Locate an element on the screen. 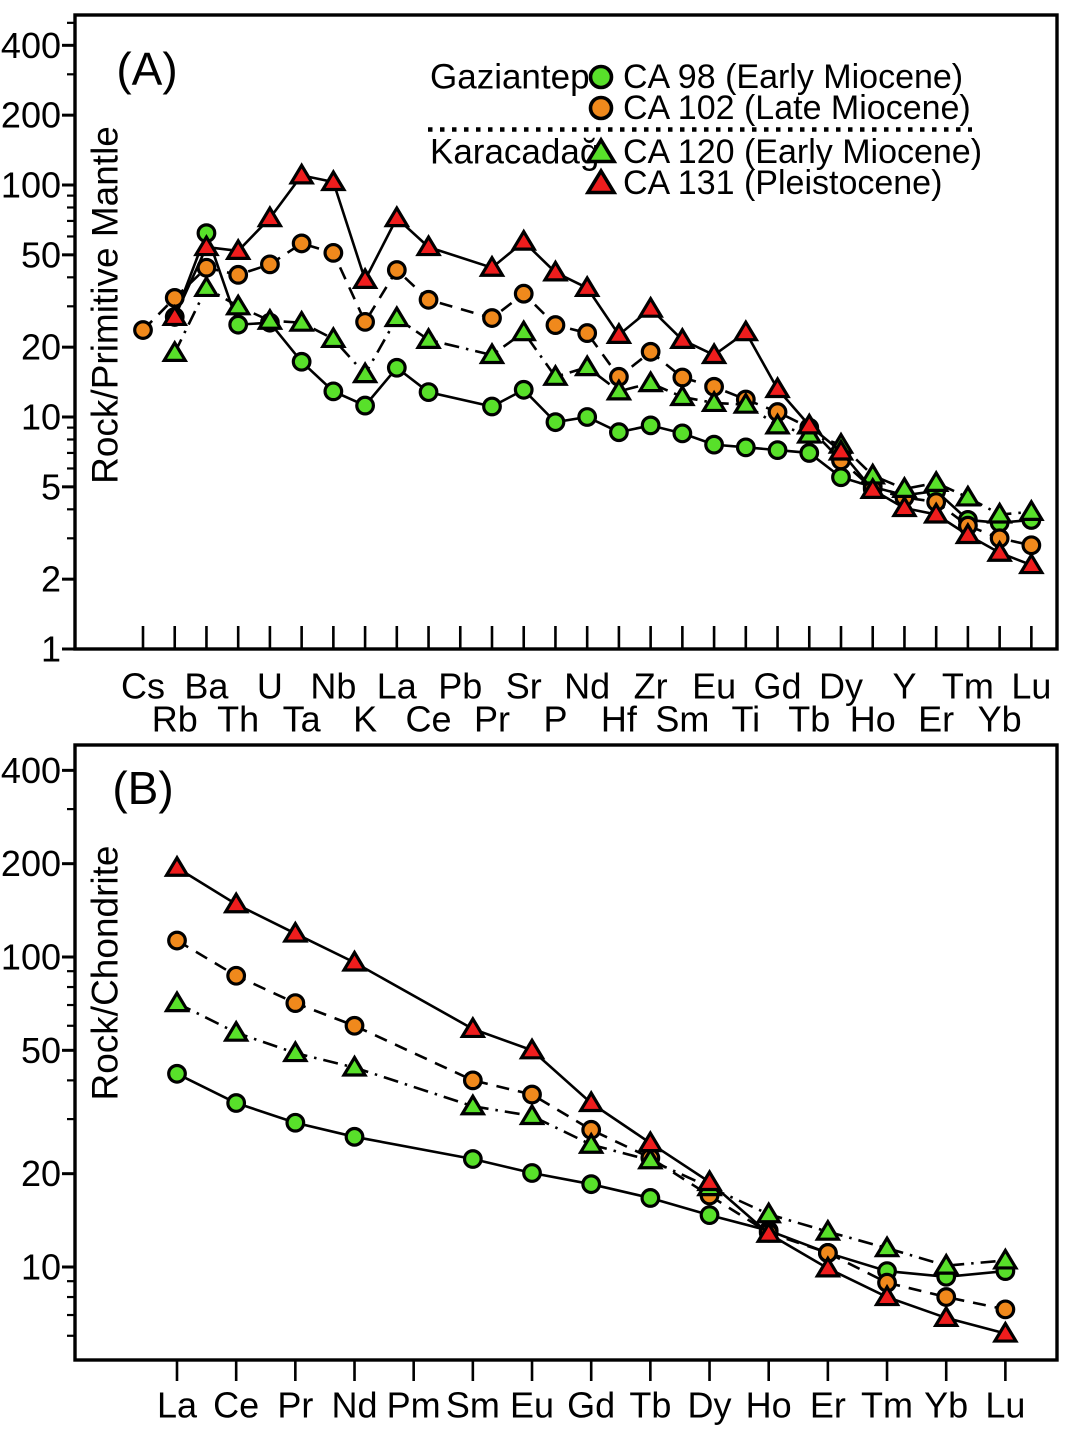 Image resolution: width=1090 pixels, height=1437 pixels. series-ca-120-early-miocene- is located at coordinates (603, 399).